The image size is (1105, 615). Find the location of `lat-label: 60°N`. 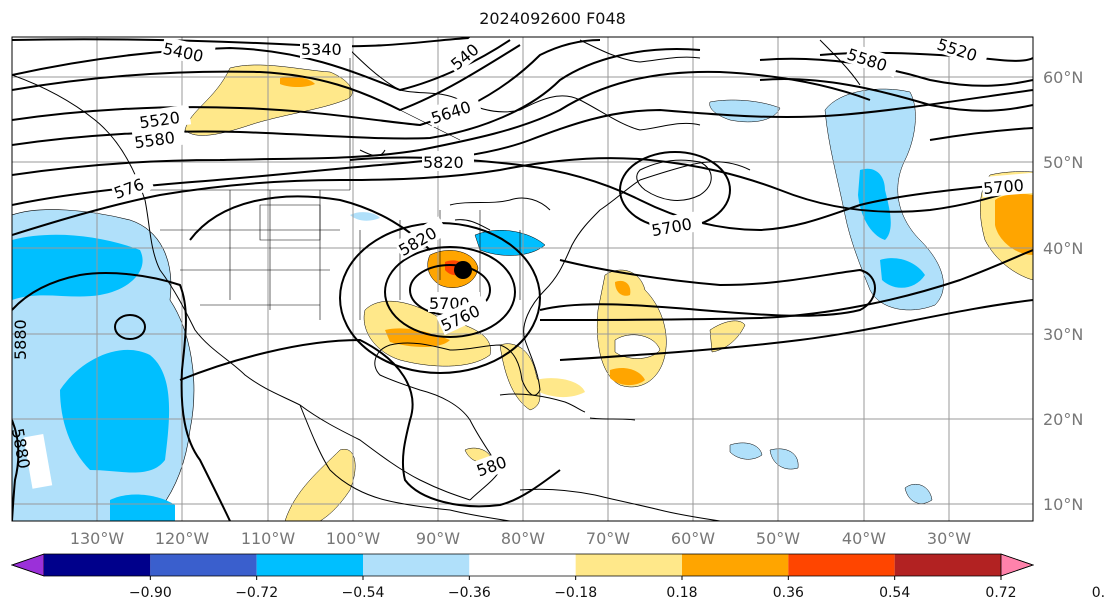

lat-label: 60°N is located at coordinates (1063, 77).